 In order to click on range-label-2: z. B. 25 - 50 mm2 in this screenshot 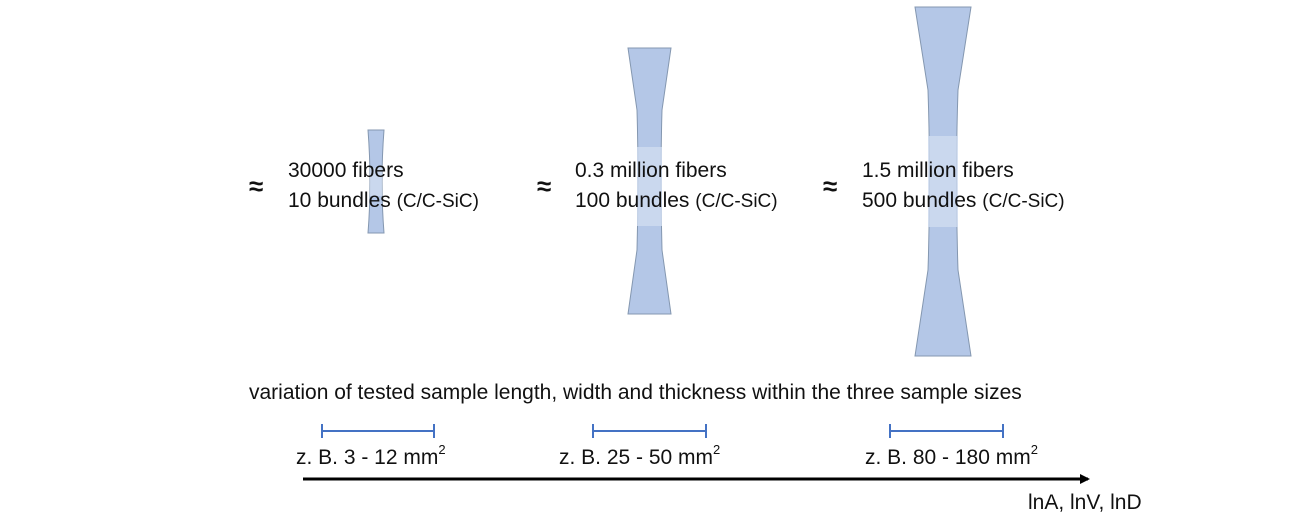, I will do `click(639, 456)`.